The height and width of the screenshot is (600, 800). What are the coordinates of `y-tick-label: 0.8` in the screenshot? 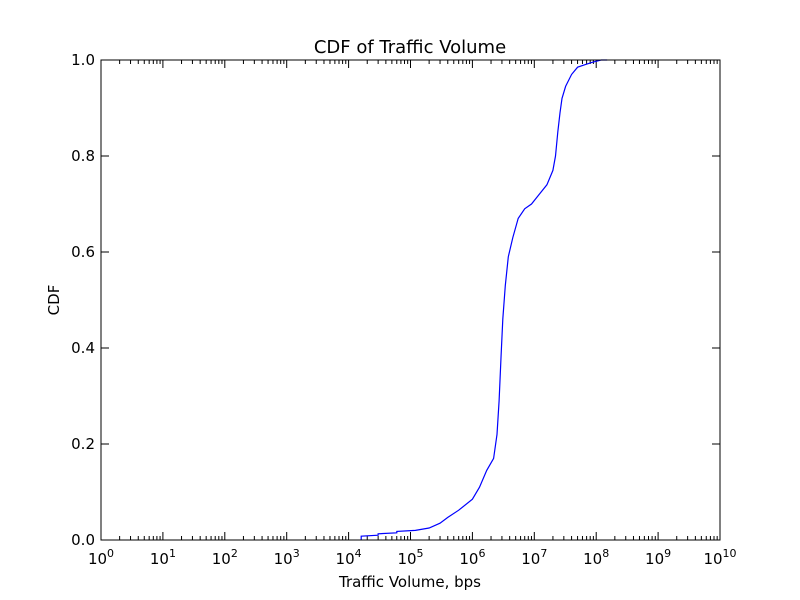 It's located at (83, 156).